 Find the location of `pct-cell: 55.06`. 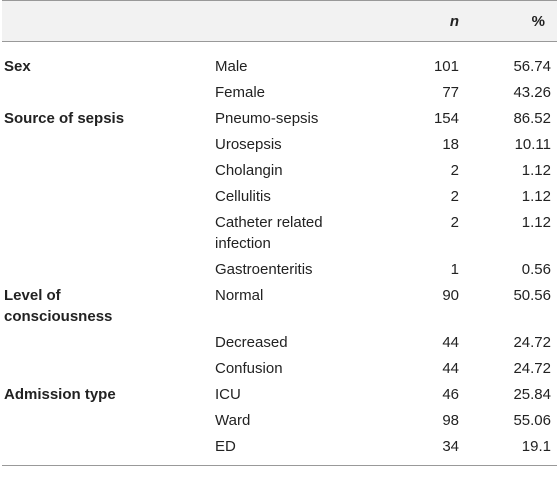

pct-cell: 55.06 is located at coordinates (532, 420).